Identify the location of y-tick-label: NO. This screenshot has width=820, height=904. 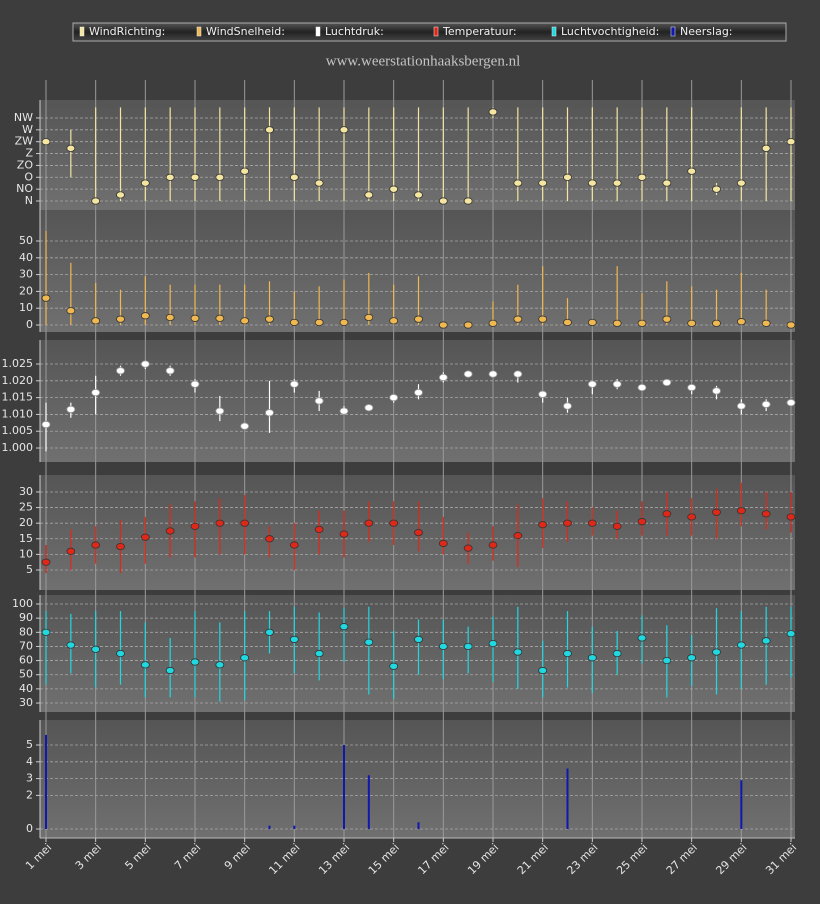
(24, 188).